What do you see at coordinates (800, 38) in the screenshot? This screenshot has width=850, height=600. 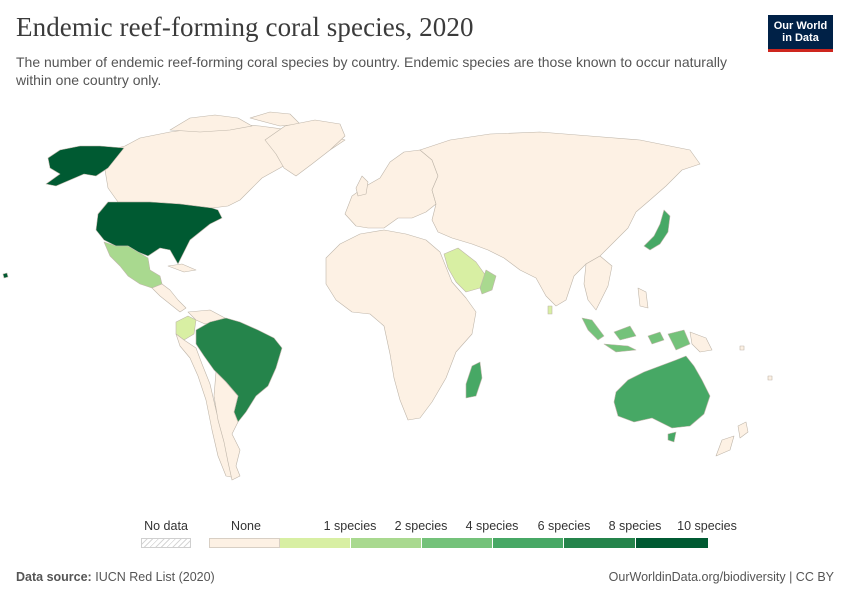 I see `logo-line-2: in Data` at bounding box center [800, 38].